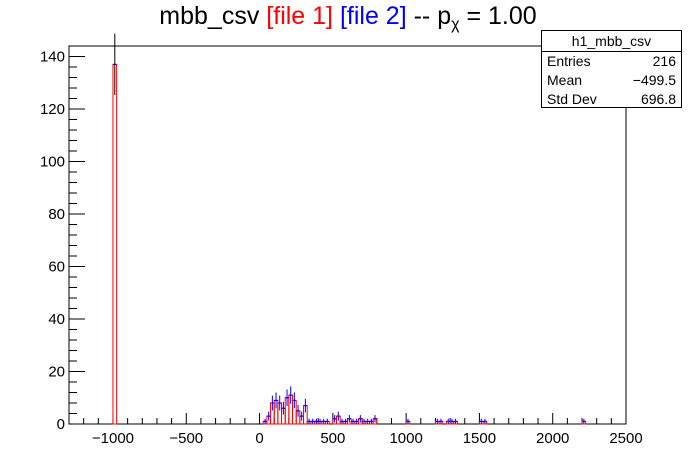  Describe the element at coordinates (565, 80) in the screenshot. I see `stats-label: Mean` at that location.